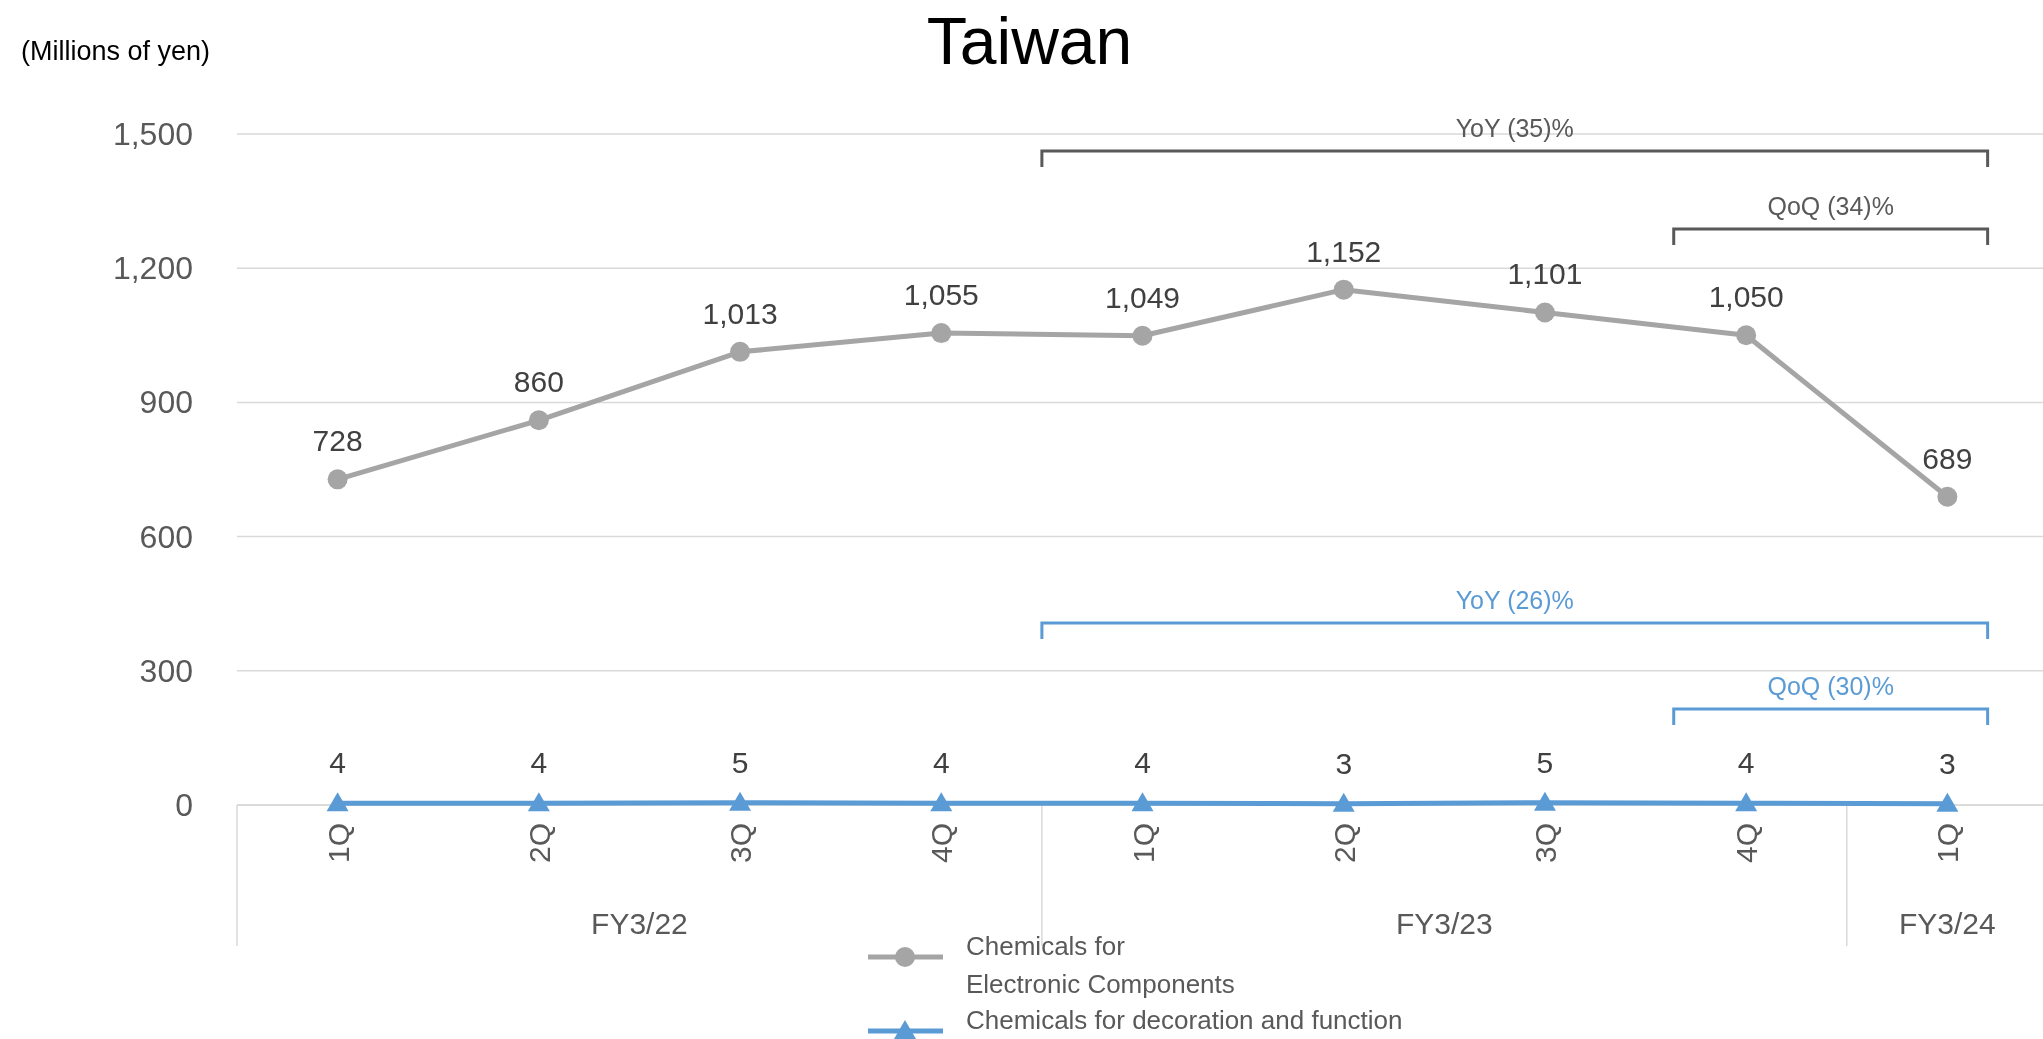  Describe the element at coordinates (1344, 251) in the screenshot. I see `data-label: 1,152` at that location.